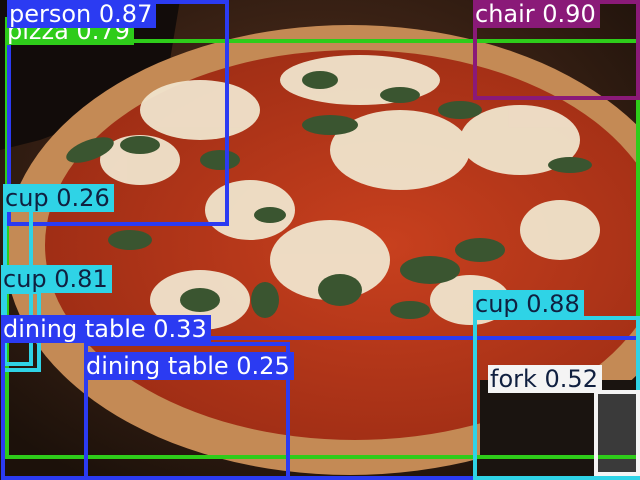  What do you see at coordinates (545, 379) in the screenshot?
I see `fork-label: fork 0.52` at bounding box center [545, 379].